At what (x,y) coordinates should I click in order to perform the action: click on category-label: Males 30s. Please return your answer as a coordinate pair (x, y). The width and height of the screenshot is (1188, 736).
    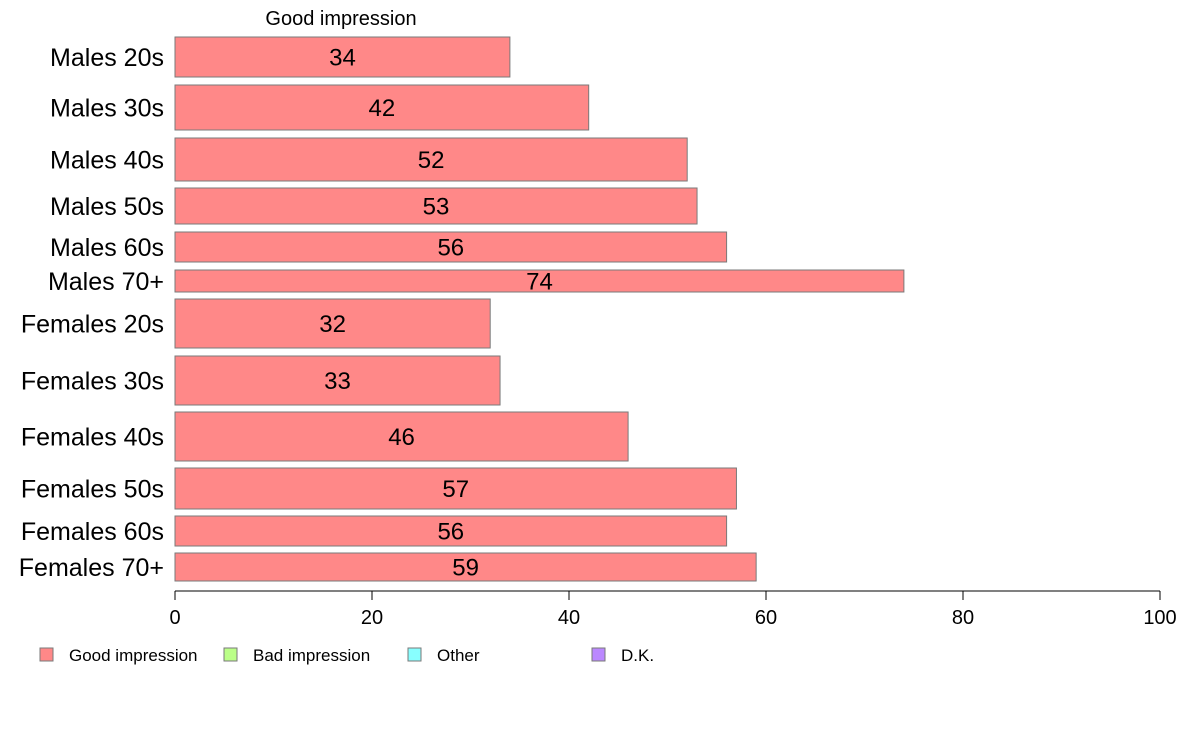
    Looking at the image, I should click on (107, 109).